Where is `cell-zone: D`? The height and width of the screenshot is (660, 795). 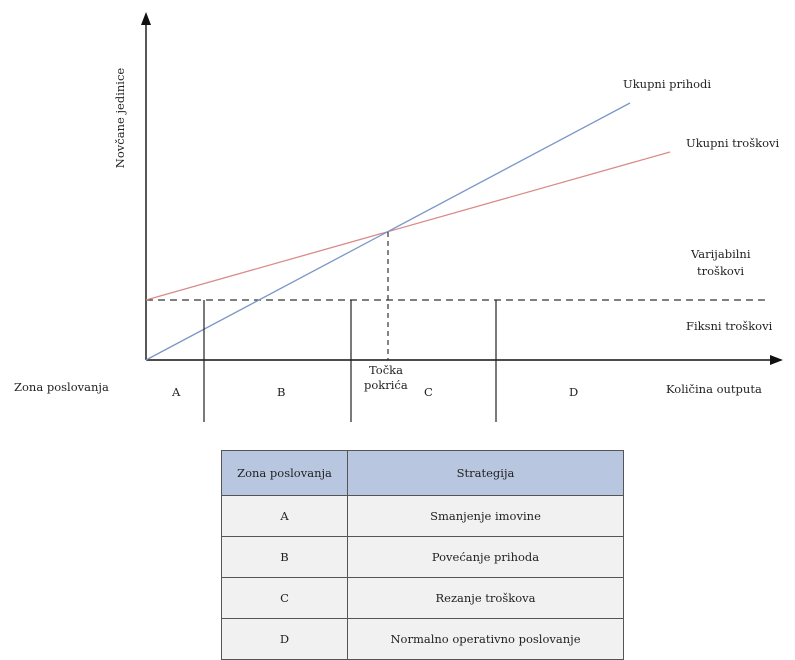
cell-zone: D is located at coordinates (284, 639).